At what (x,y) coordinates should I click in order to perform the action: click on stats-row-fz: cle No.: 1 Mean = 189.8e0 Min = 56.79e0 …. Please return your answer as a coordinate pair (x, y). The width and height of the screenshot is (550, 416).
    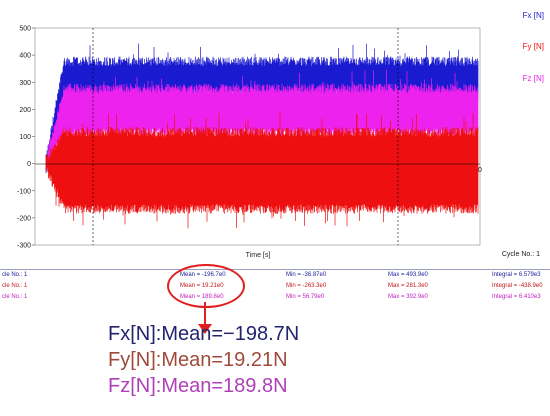
    Looking at the image, I should click on (275, 299).